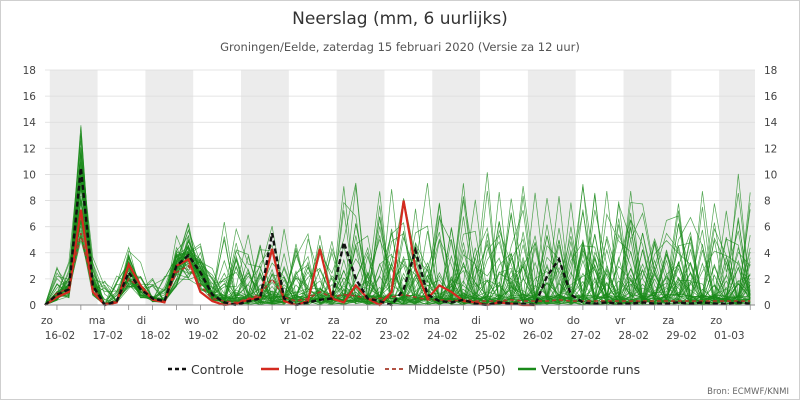 The width and height of the screenshot is (800, 400). I want to click on x-tick-date: 24-02, so click(442, 336).